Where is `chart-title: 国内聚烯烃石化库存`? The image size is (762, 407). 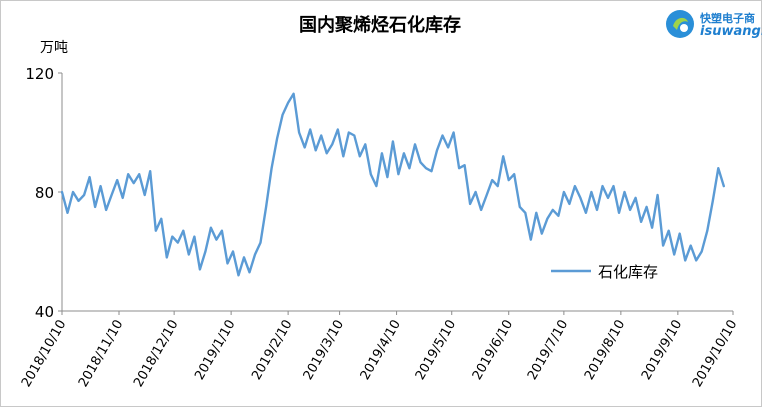 chart-title: 国内聚烯烃石化库存 is located at coordinates (380, 25).